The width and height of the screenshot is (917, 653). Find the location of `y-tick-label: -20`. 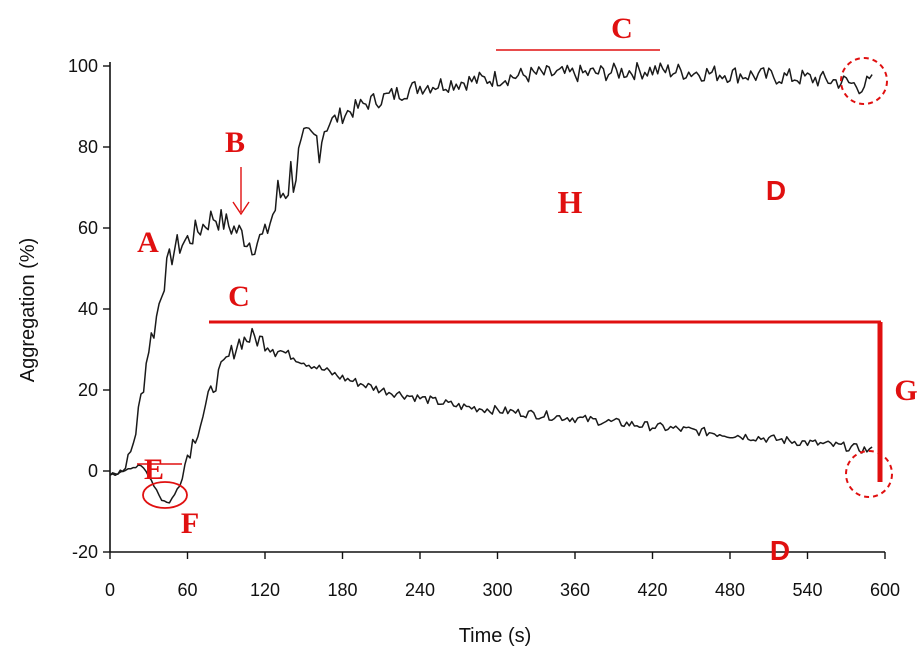

y-tick-label: -20 is located at coordinates (85, 552).